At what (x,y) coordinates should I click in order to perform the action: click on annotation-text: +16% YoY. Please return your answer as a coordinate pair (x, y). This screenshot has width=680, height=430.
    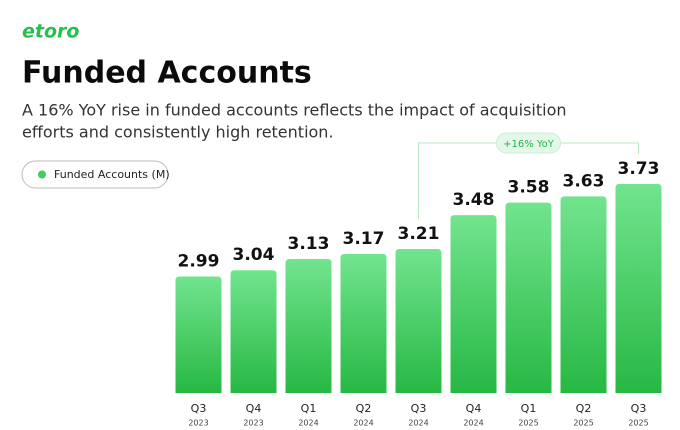
    Looking at the image, I should click on (529, 144).